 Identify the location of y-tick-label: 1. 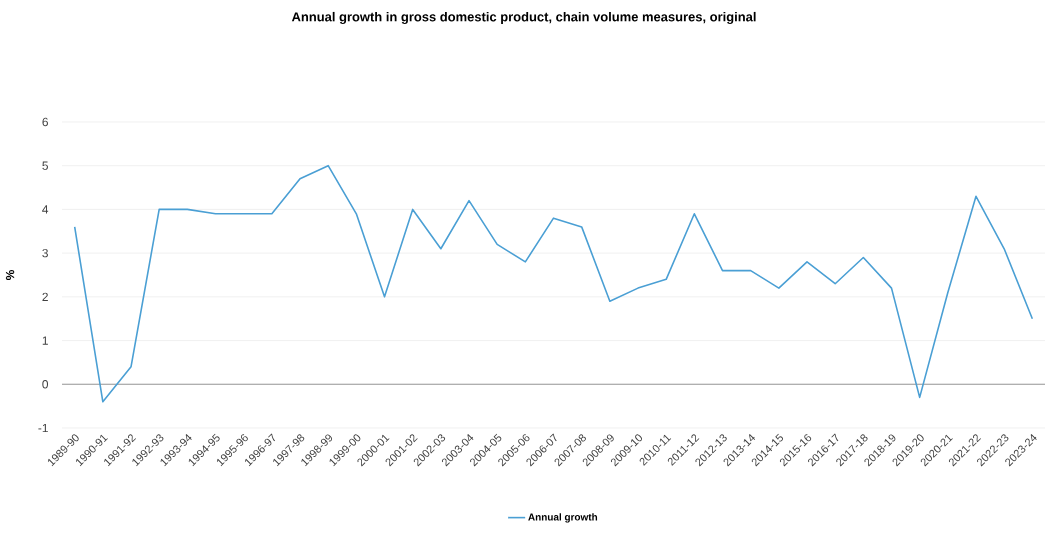
(45, 340).